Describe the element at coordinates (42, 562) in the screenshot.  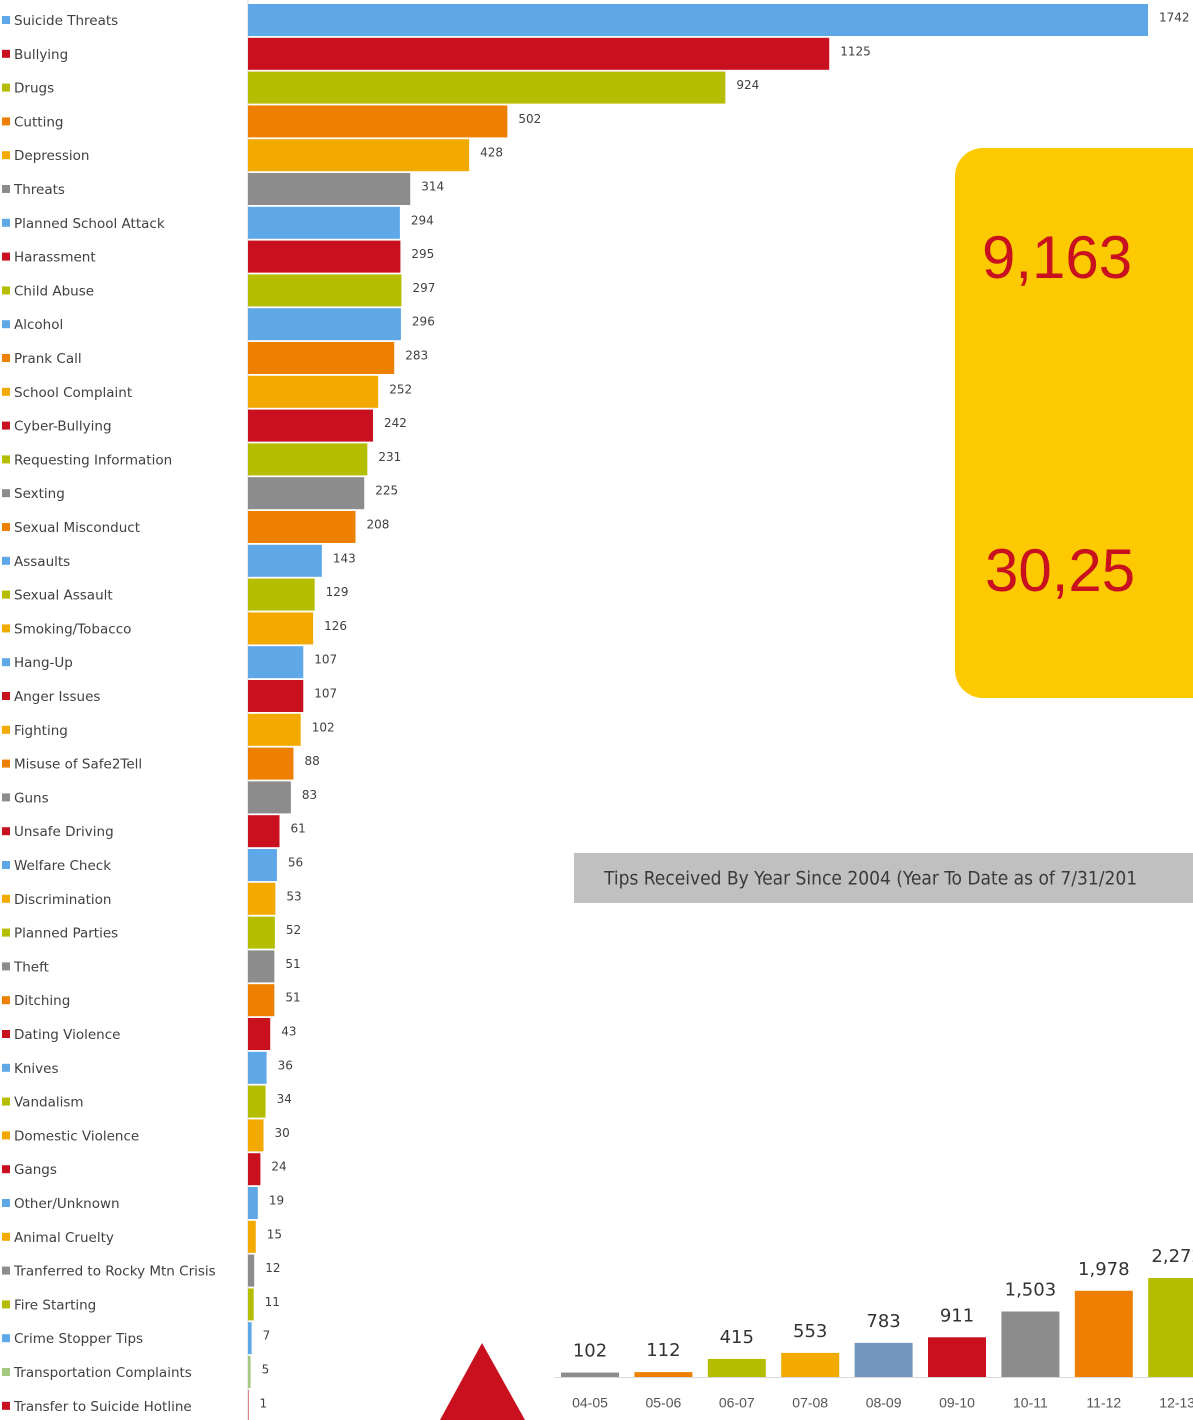
I see `category-label: Assaults` at that location.